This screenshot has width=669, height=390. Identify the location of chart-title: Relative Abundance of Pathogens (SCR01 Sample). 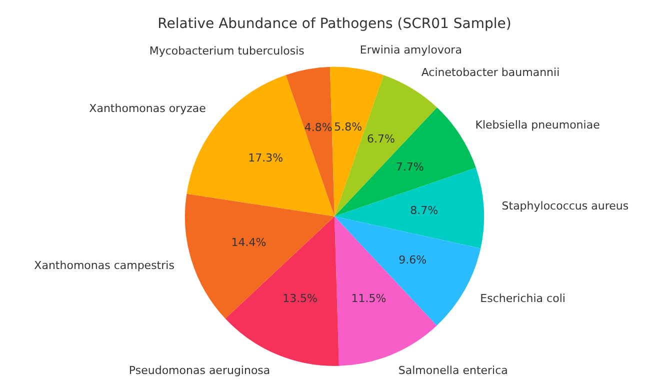
(335, 24).